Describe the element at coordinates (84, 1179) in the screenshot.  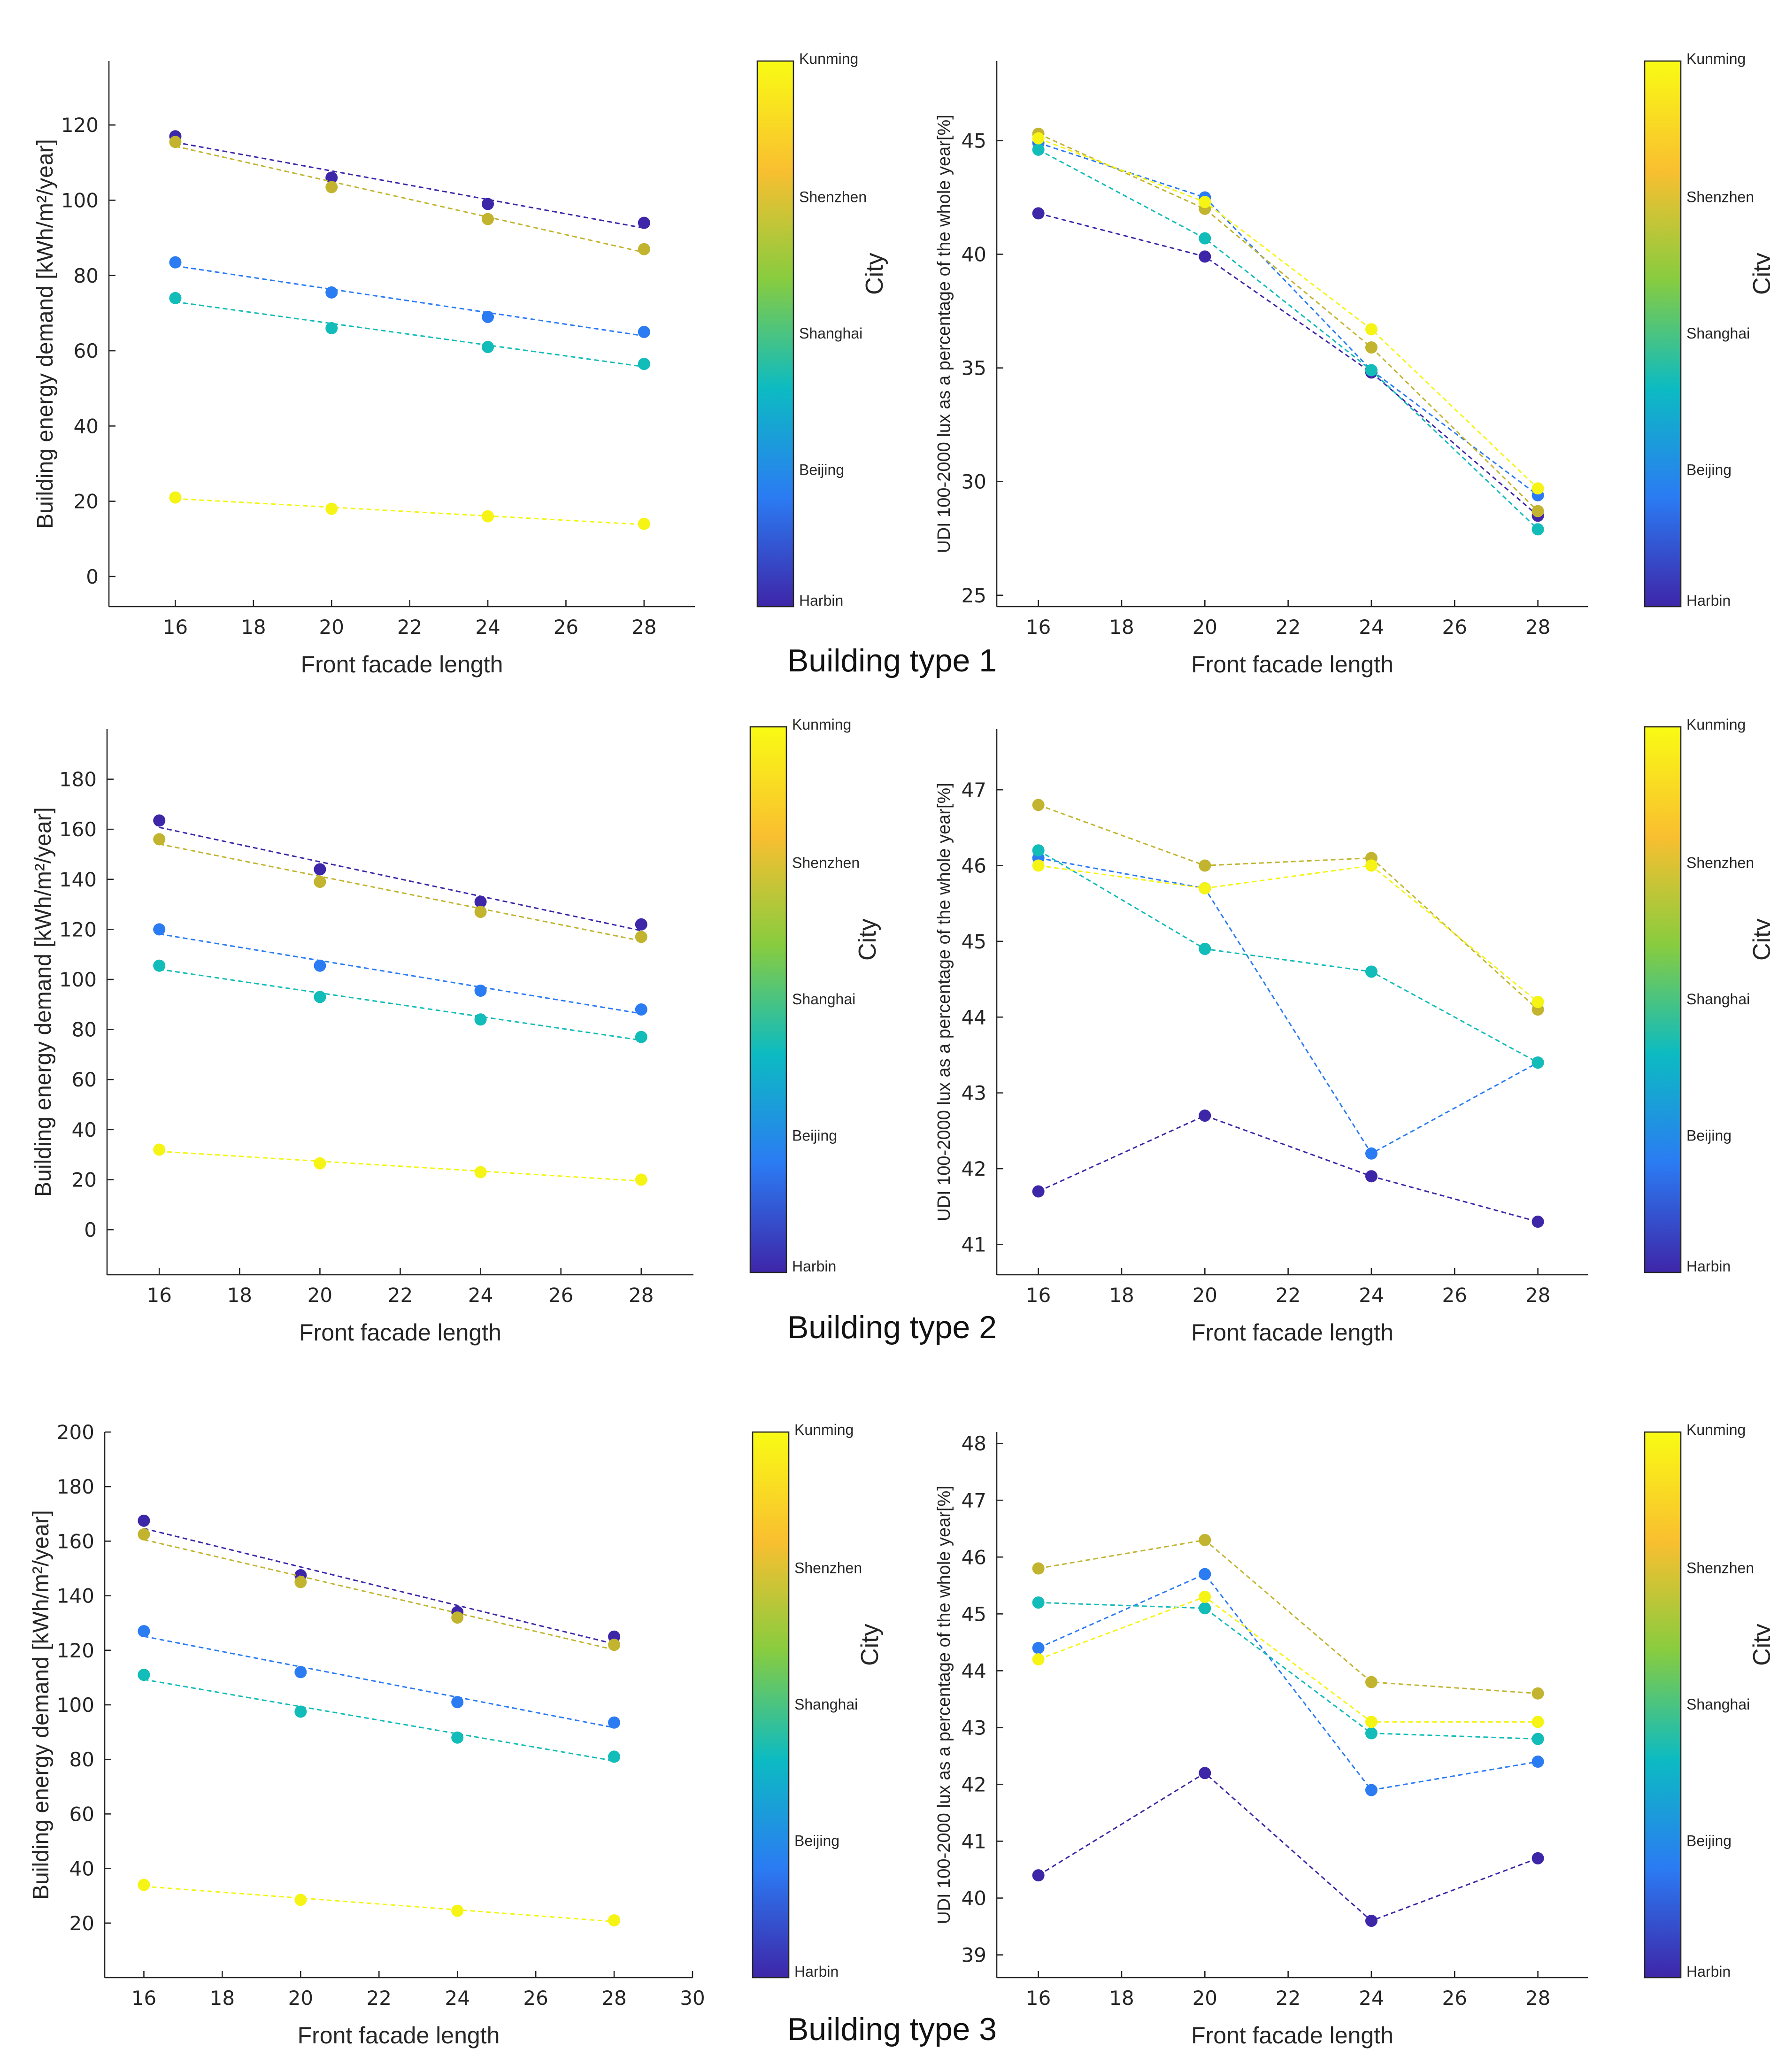
I see `y-tick-label: 20` at that location.